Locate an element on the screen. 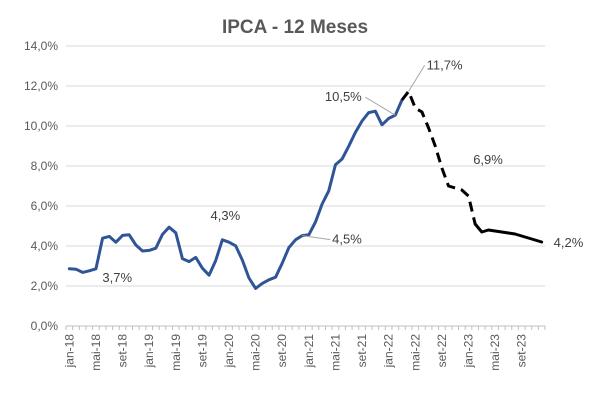 The image size is (590, 404). x-tick-label: set-20 is located at coordinates (282, 351).